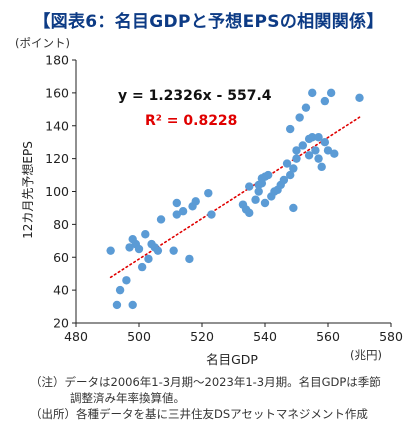  Describe the element at coordinates (61, 290) in the screenshot. I see `y-tick-label: 40` at that location.